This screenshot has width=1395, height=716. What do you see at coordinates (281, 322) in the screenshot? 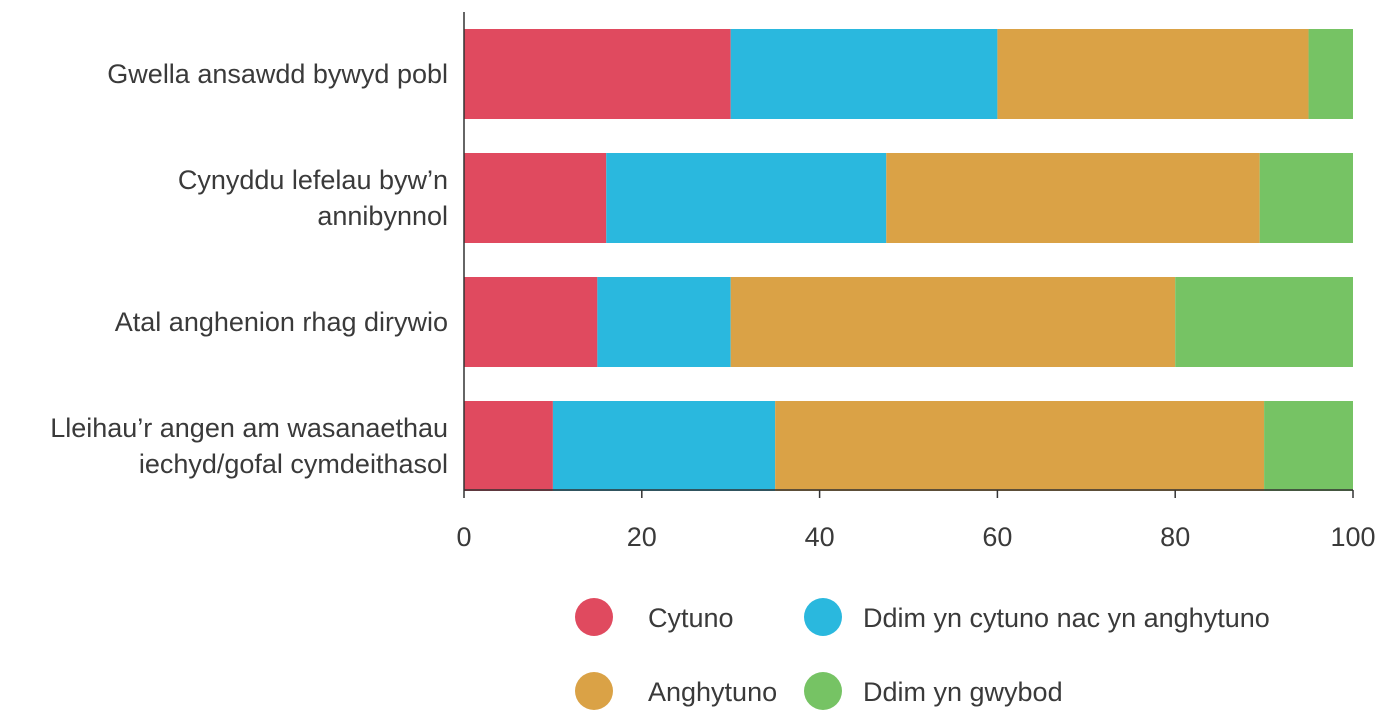
I see `category-label: Atal anghenion rhag dirywio` at bounding box center [281, 322].